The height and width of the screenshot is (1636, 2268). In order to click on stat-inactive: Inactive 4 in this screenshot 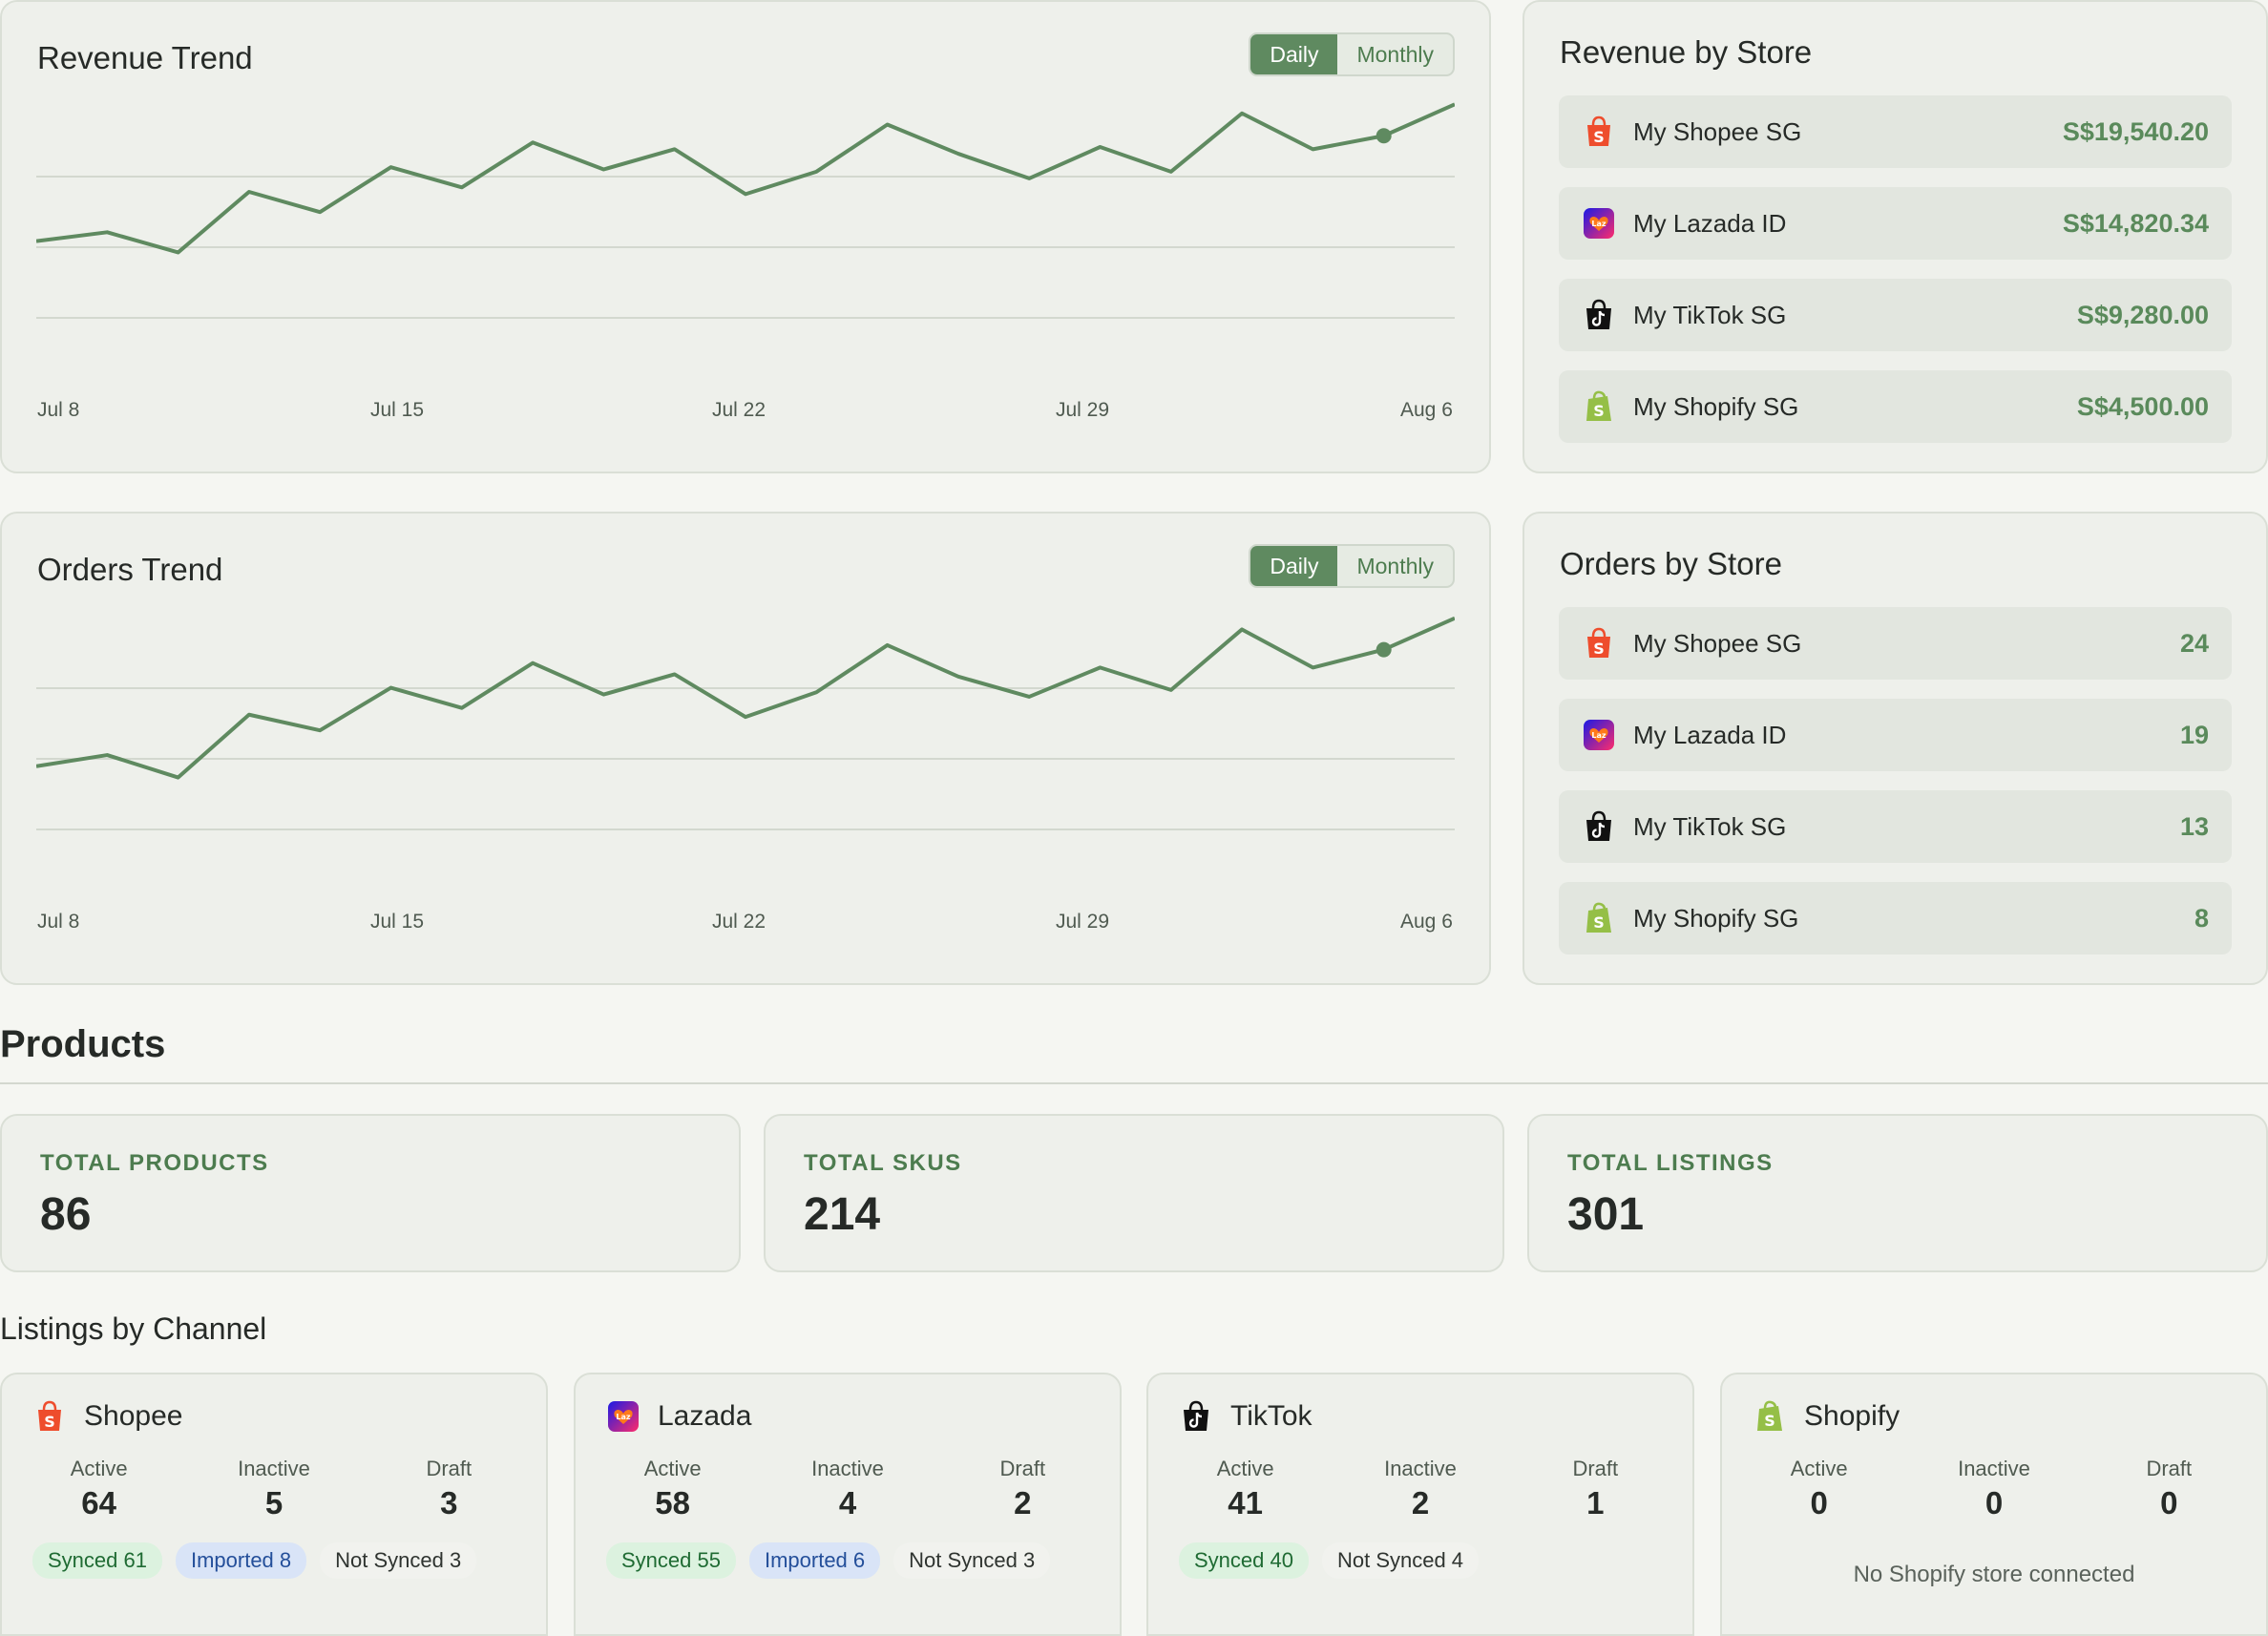, I will do `click(847, 1489)`.